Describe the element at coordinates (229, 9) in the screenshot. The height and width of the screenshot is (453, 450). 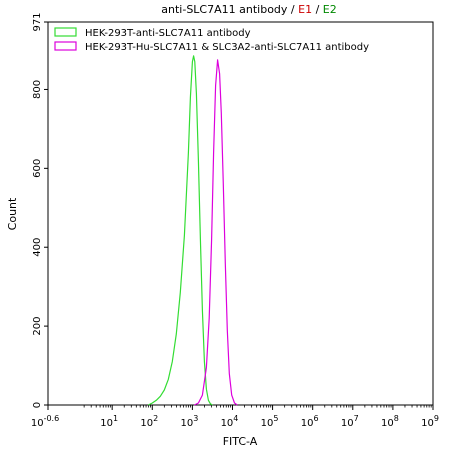
I see `chart-title-prefix: anti-SLC7A11 antibody /` at that location.